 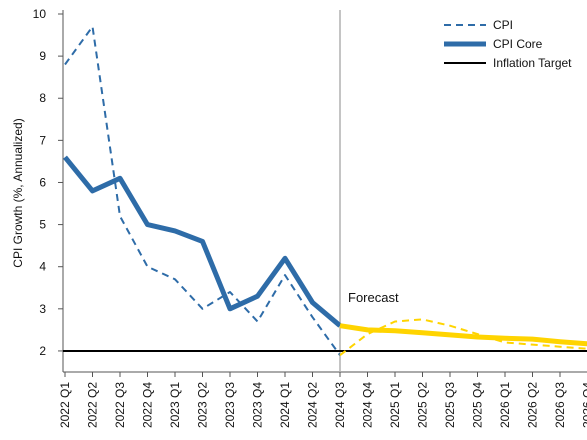 What do you see at coordinates (313, 405) in the screenshot?
I see `x-tick-label: 2024 Q2` at bounding box center [313, 405].